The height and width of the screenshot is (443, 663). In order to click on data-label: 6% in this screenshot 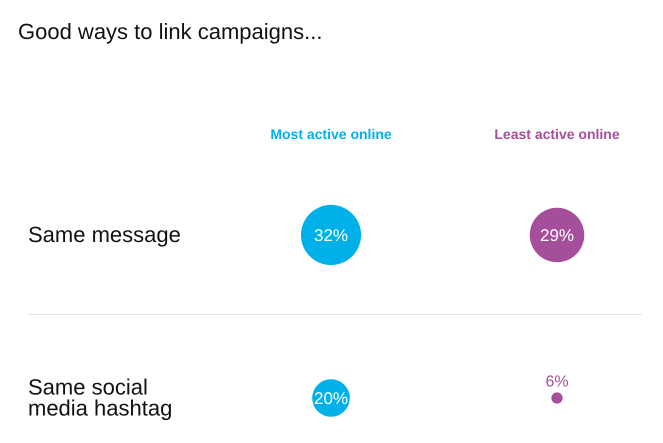, I will do `click(557, 381)`.